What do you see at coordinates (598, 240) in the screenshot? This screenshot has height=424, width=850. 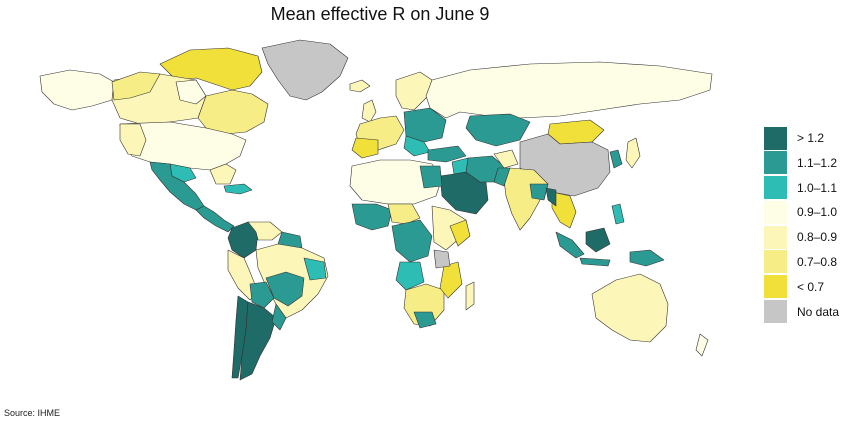 I see `region-borneo` at bounding box center [598, 240].